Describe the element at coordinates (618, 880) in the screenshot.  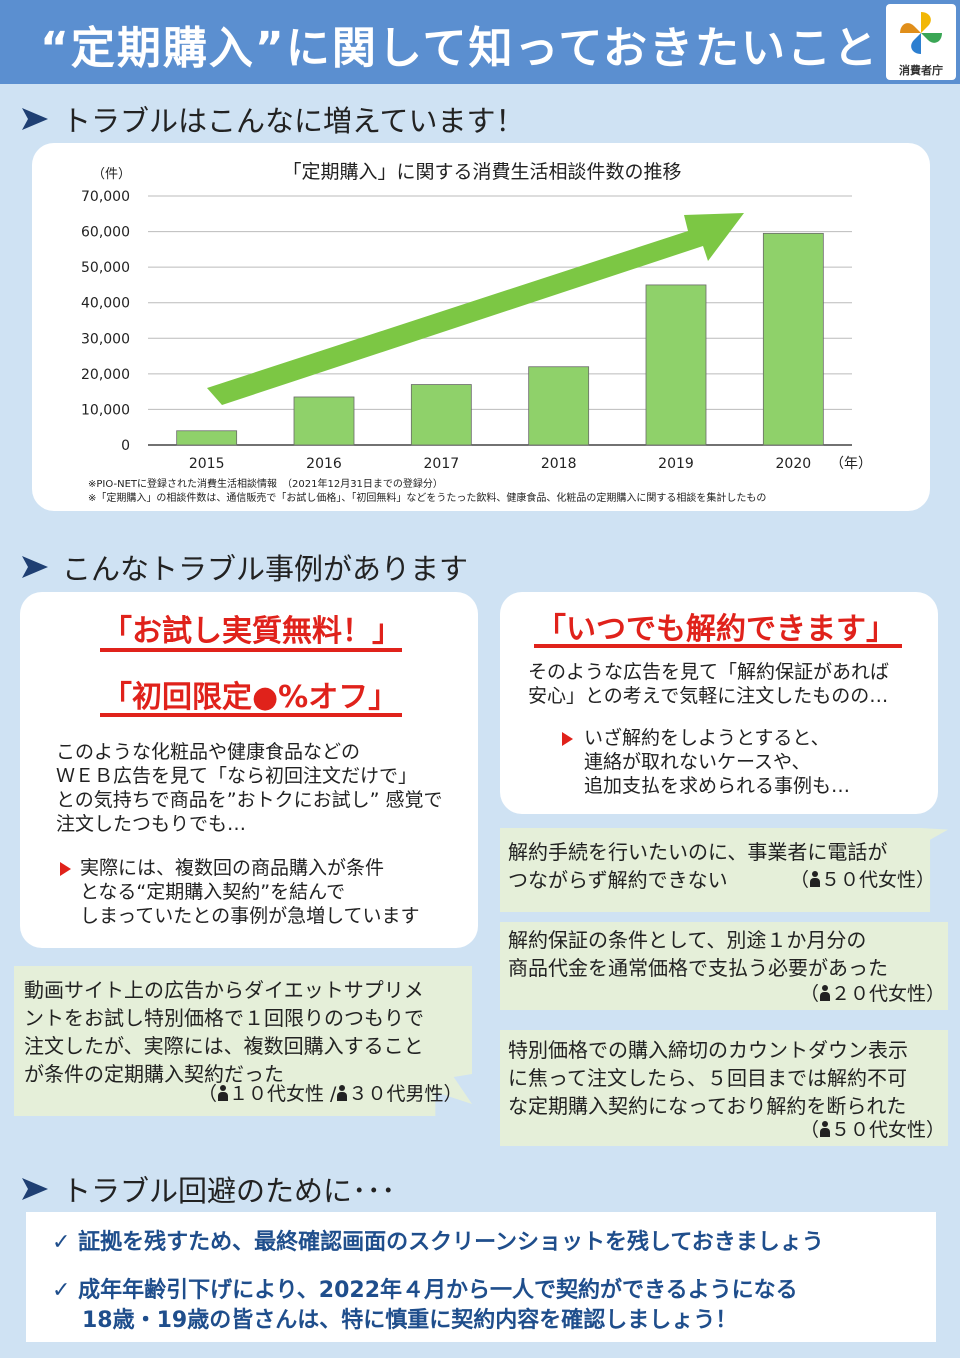
I see `voice-line: つながらず解約できない` at that location.